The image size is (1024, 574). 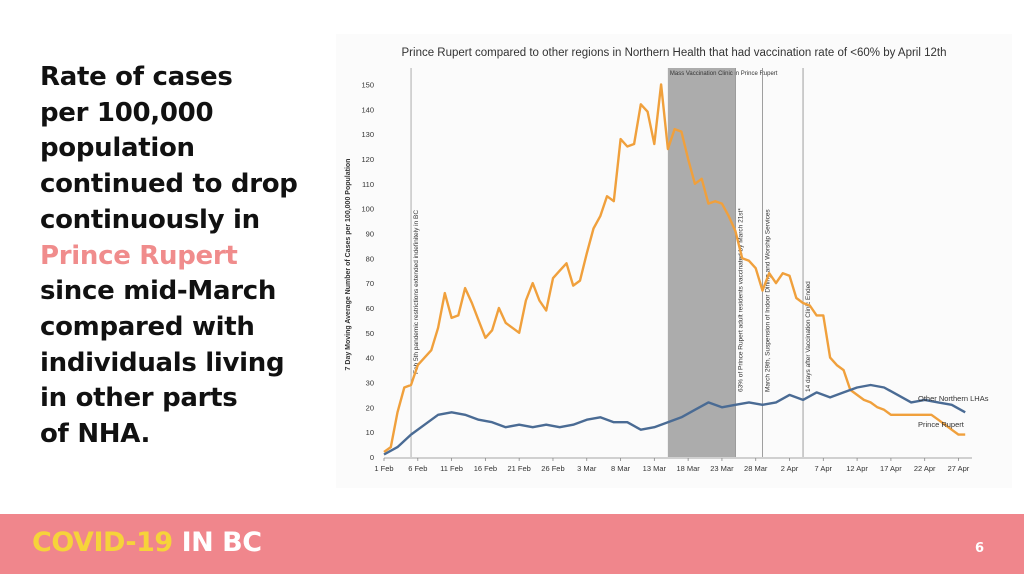 What do you see at coordinates (367, 134) in the screenshot?
I see `y-tick-label: 130` at bounding box center [367, 134].